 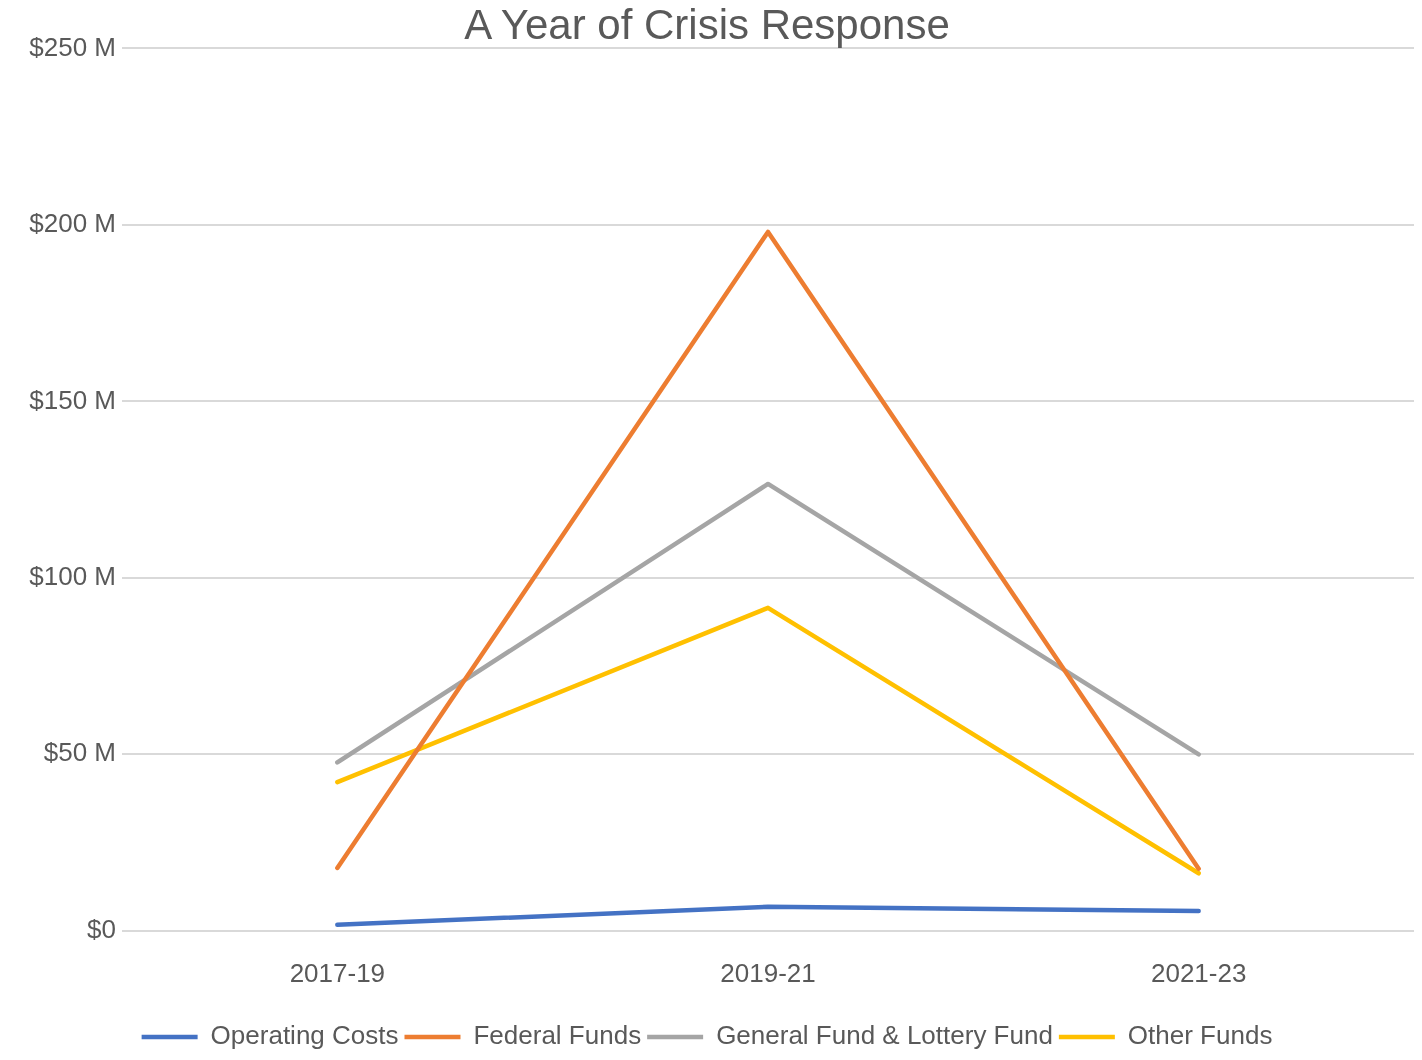 What do you see at coordinates (707, 24) in the screenshot?
I see `chart-title: A Year of Crisis Response` at bounding box center [707, 24].